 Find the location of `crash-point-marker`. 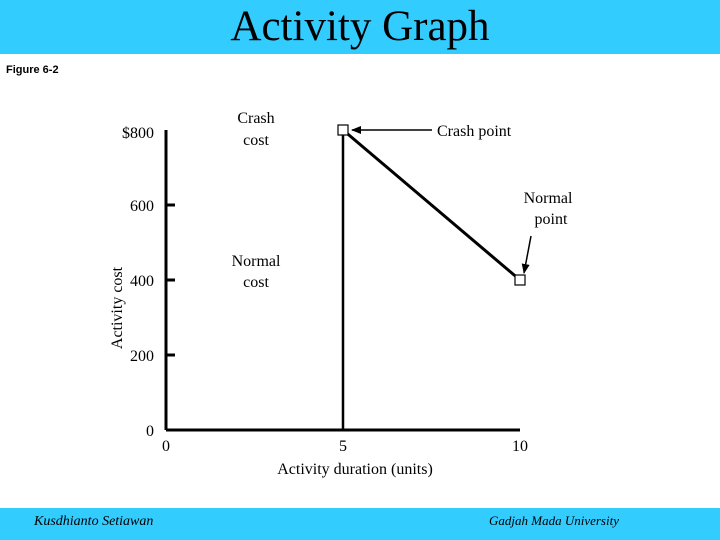

crash-point-marker is located at coordinates (343, 130).